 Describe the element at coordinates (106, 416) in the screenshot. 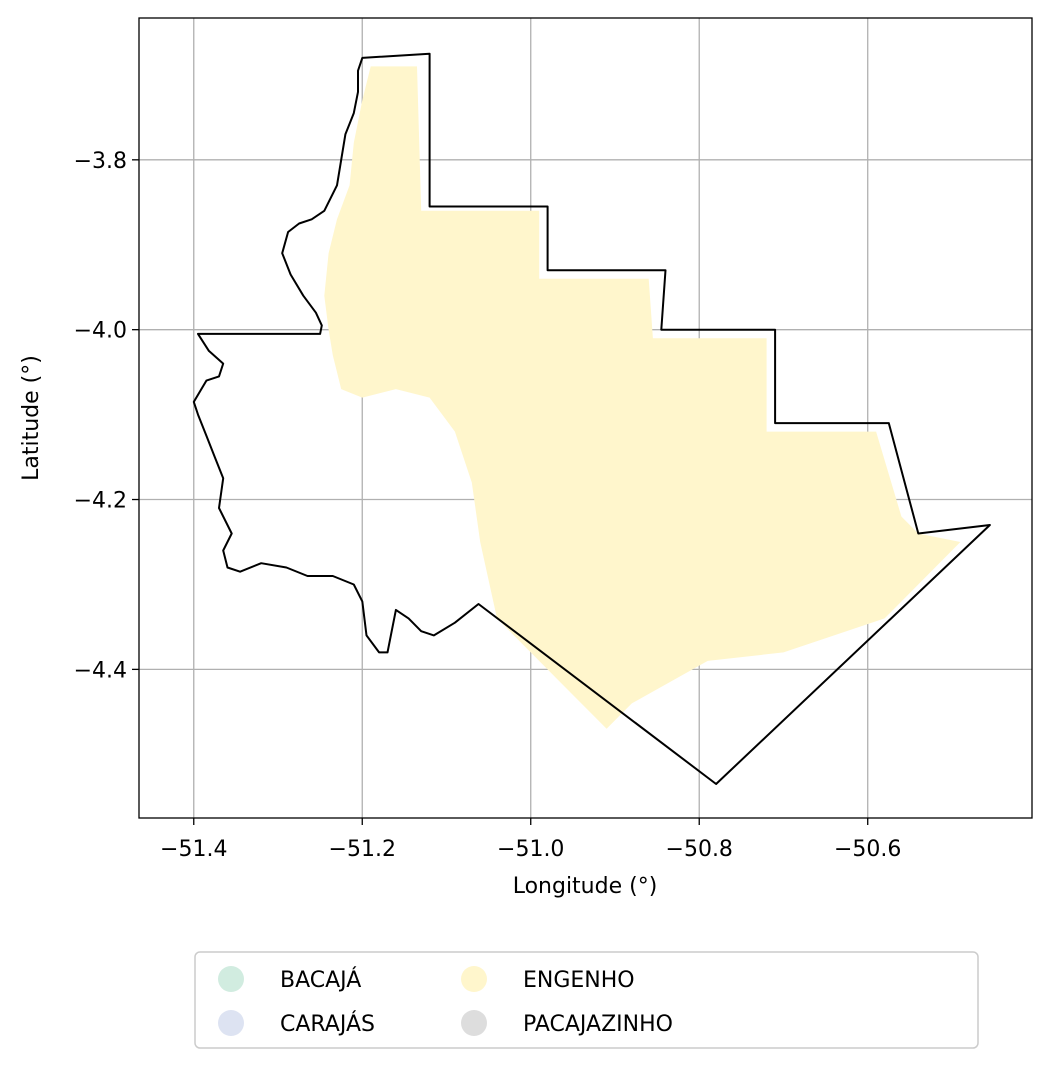

I see `y-axis-ticks: −3.8 −4.0 −4.2 −4.4` at that location.